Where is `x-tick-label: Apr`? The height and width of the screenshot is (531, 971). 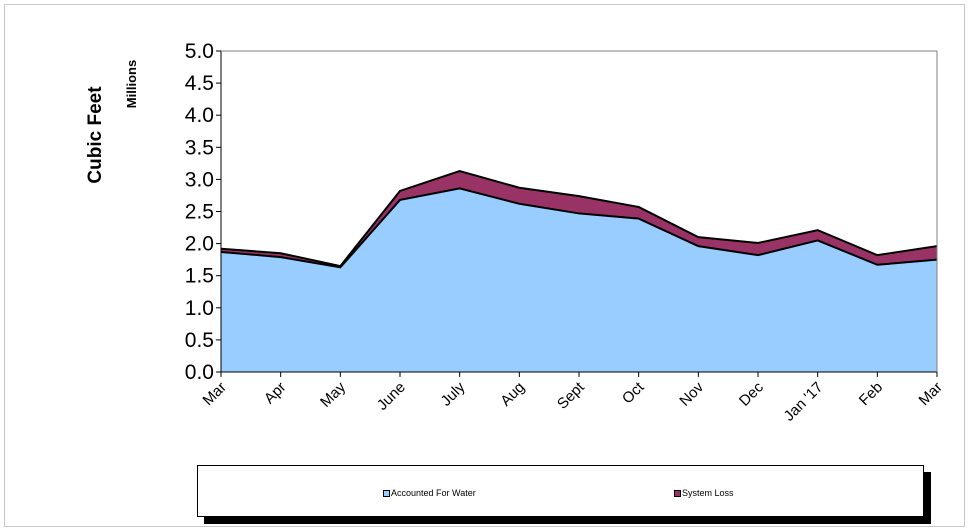
x-tick-label: Apr is located at coordinates (275, 393).